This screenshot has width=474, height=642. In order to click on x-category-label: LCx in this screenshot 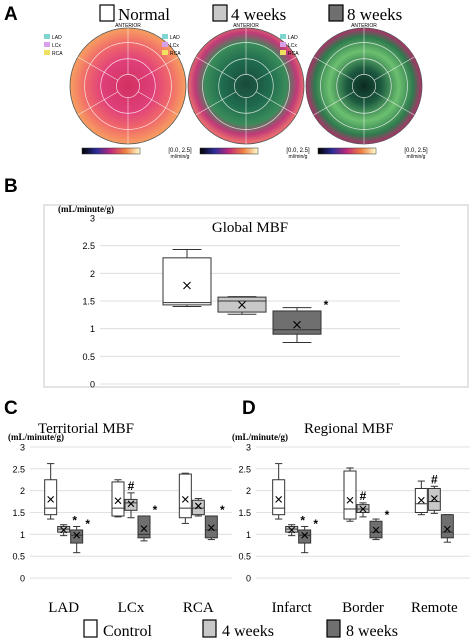, I will do `click(131, 608)`.